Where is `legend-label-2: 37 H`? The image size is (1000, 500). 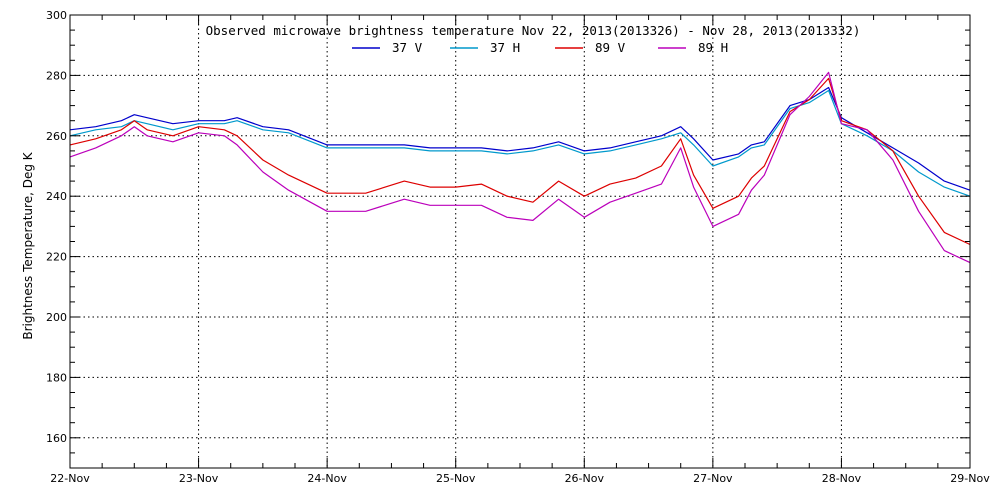 legend-label-2: 37 H is located at coordinates (505, 47).